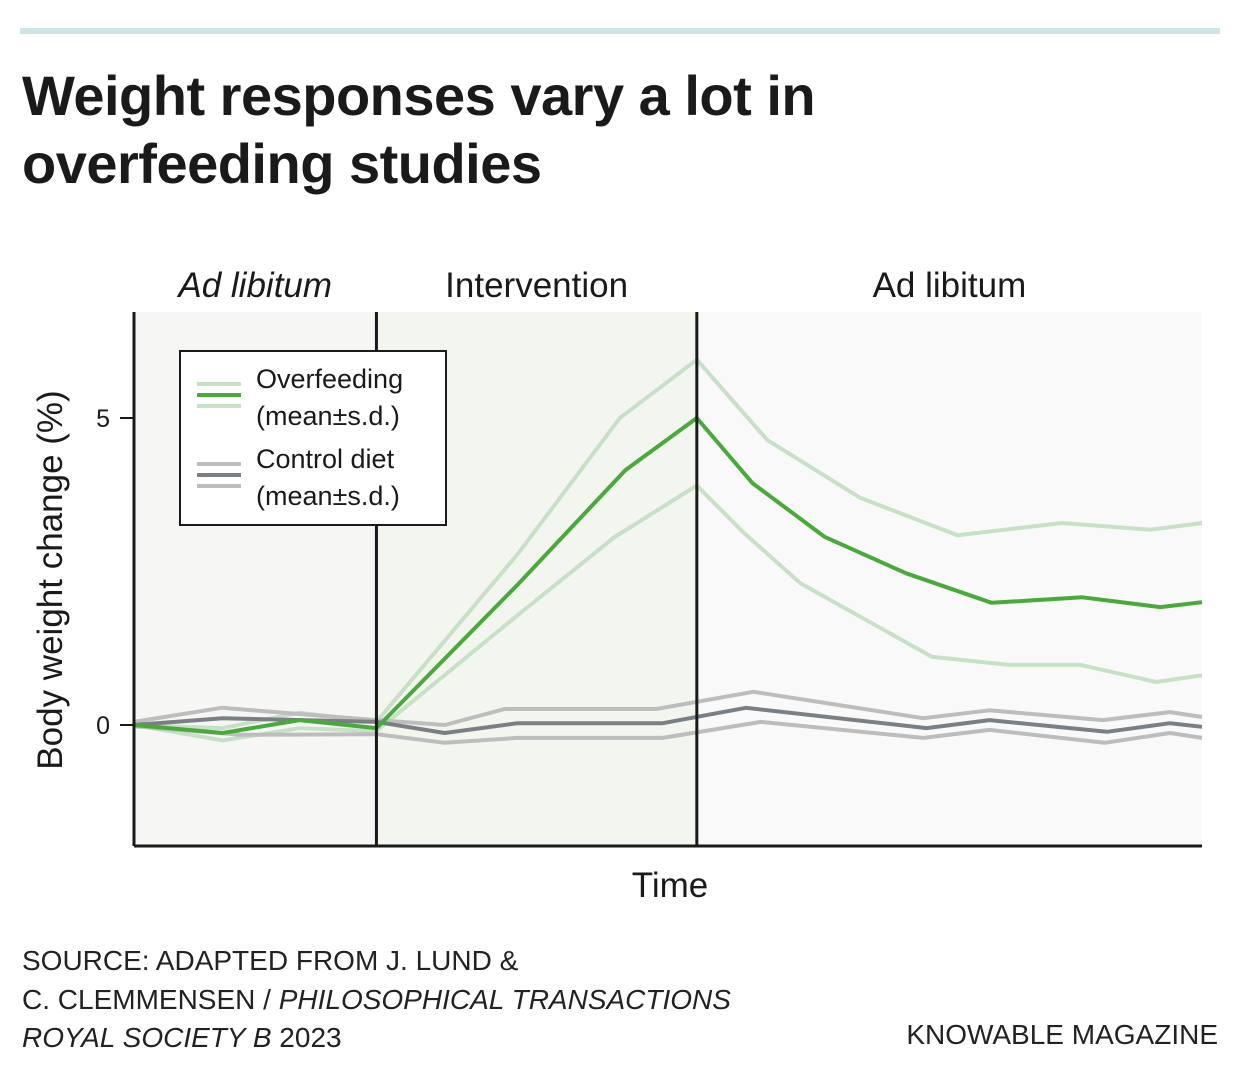 This screenshot has width=1240, height=1068. What do you see at coordinates (325, 459) in the screenshot?
I see `legend-label-2: Control diet` at bounding box center [325, 459].